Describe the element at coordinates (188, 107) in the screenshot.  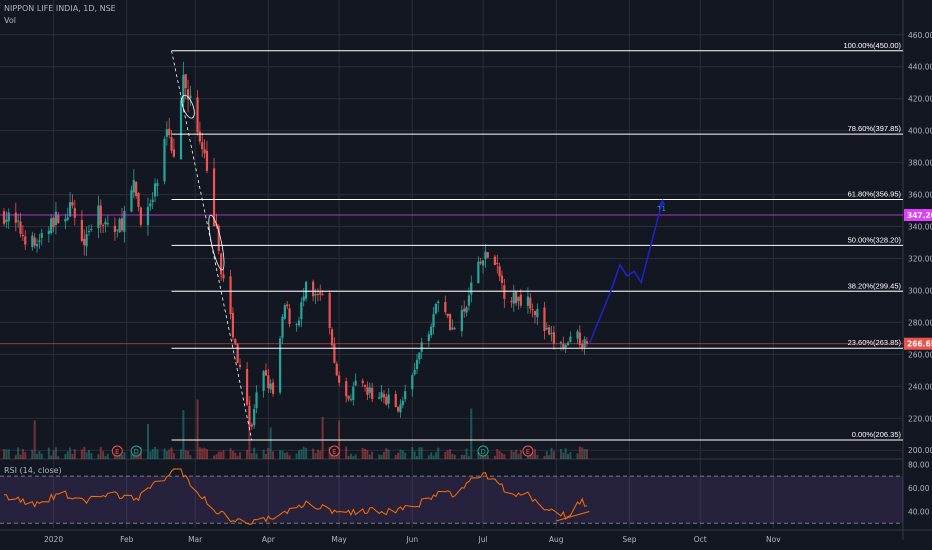
I see `highlight-ellipse` at that location.